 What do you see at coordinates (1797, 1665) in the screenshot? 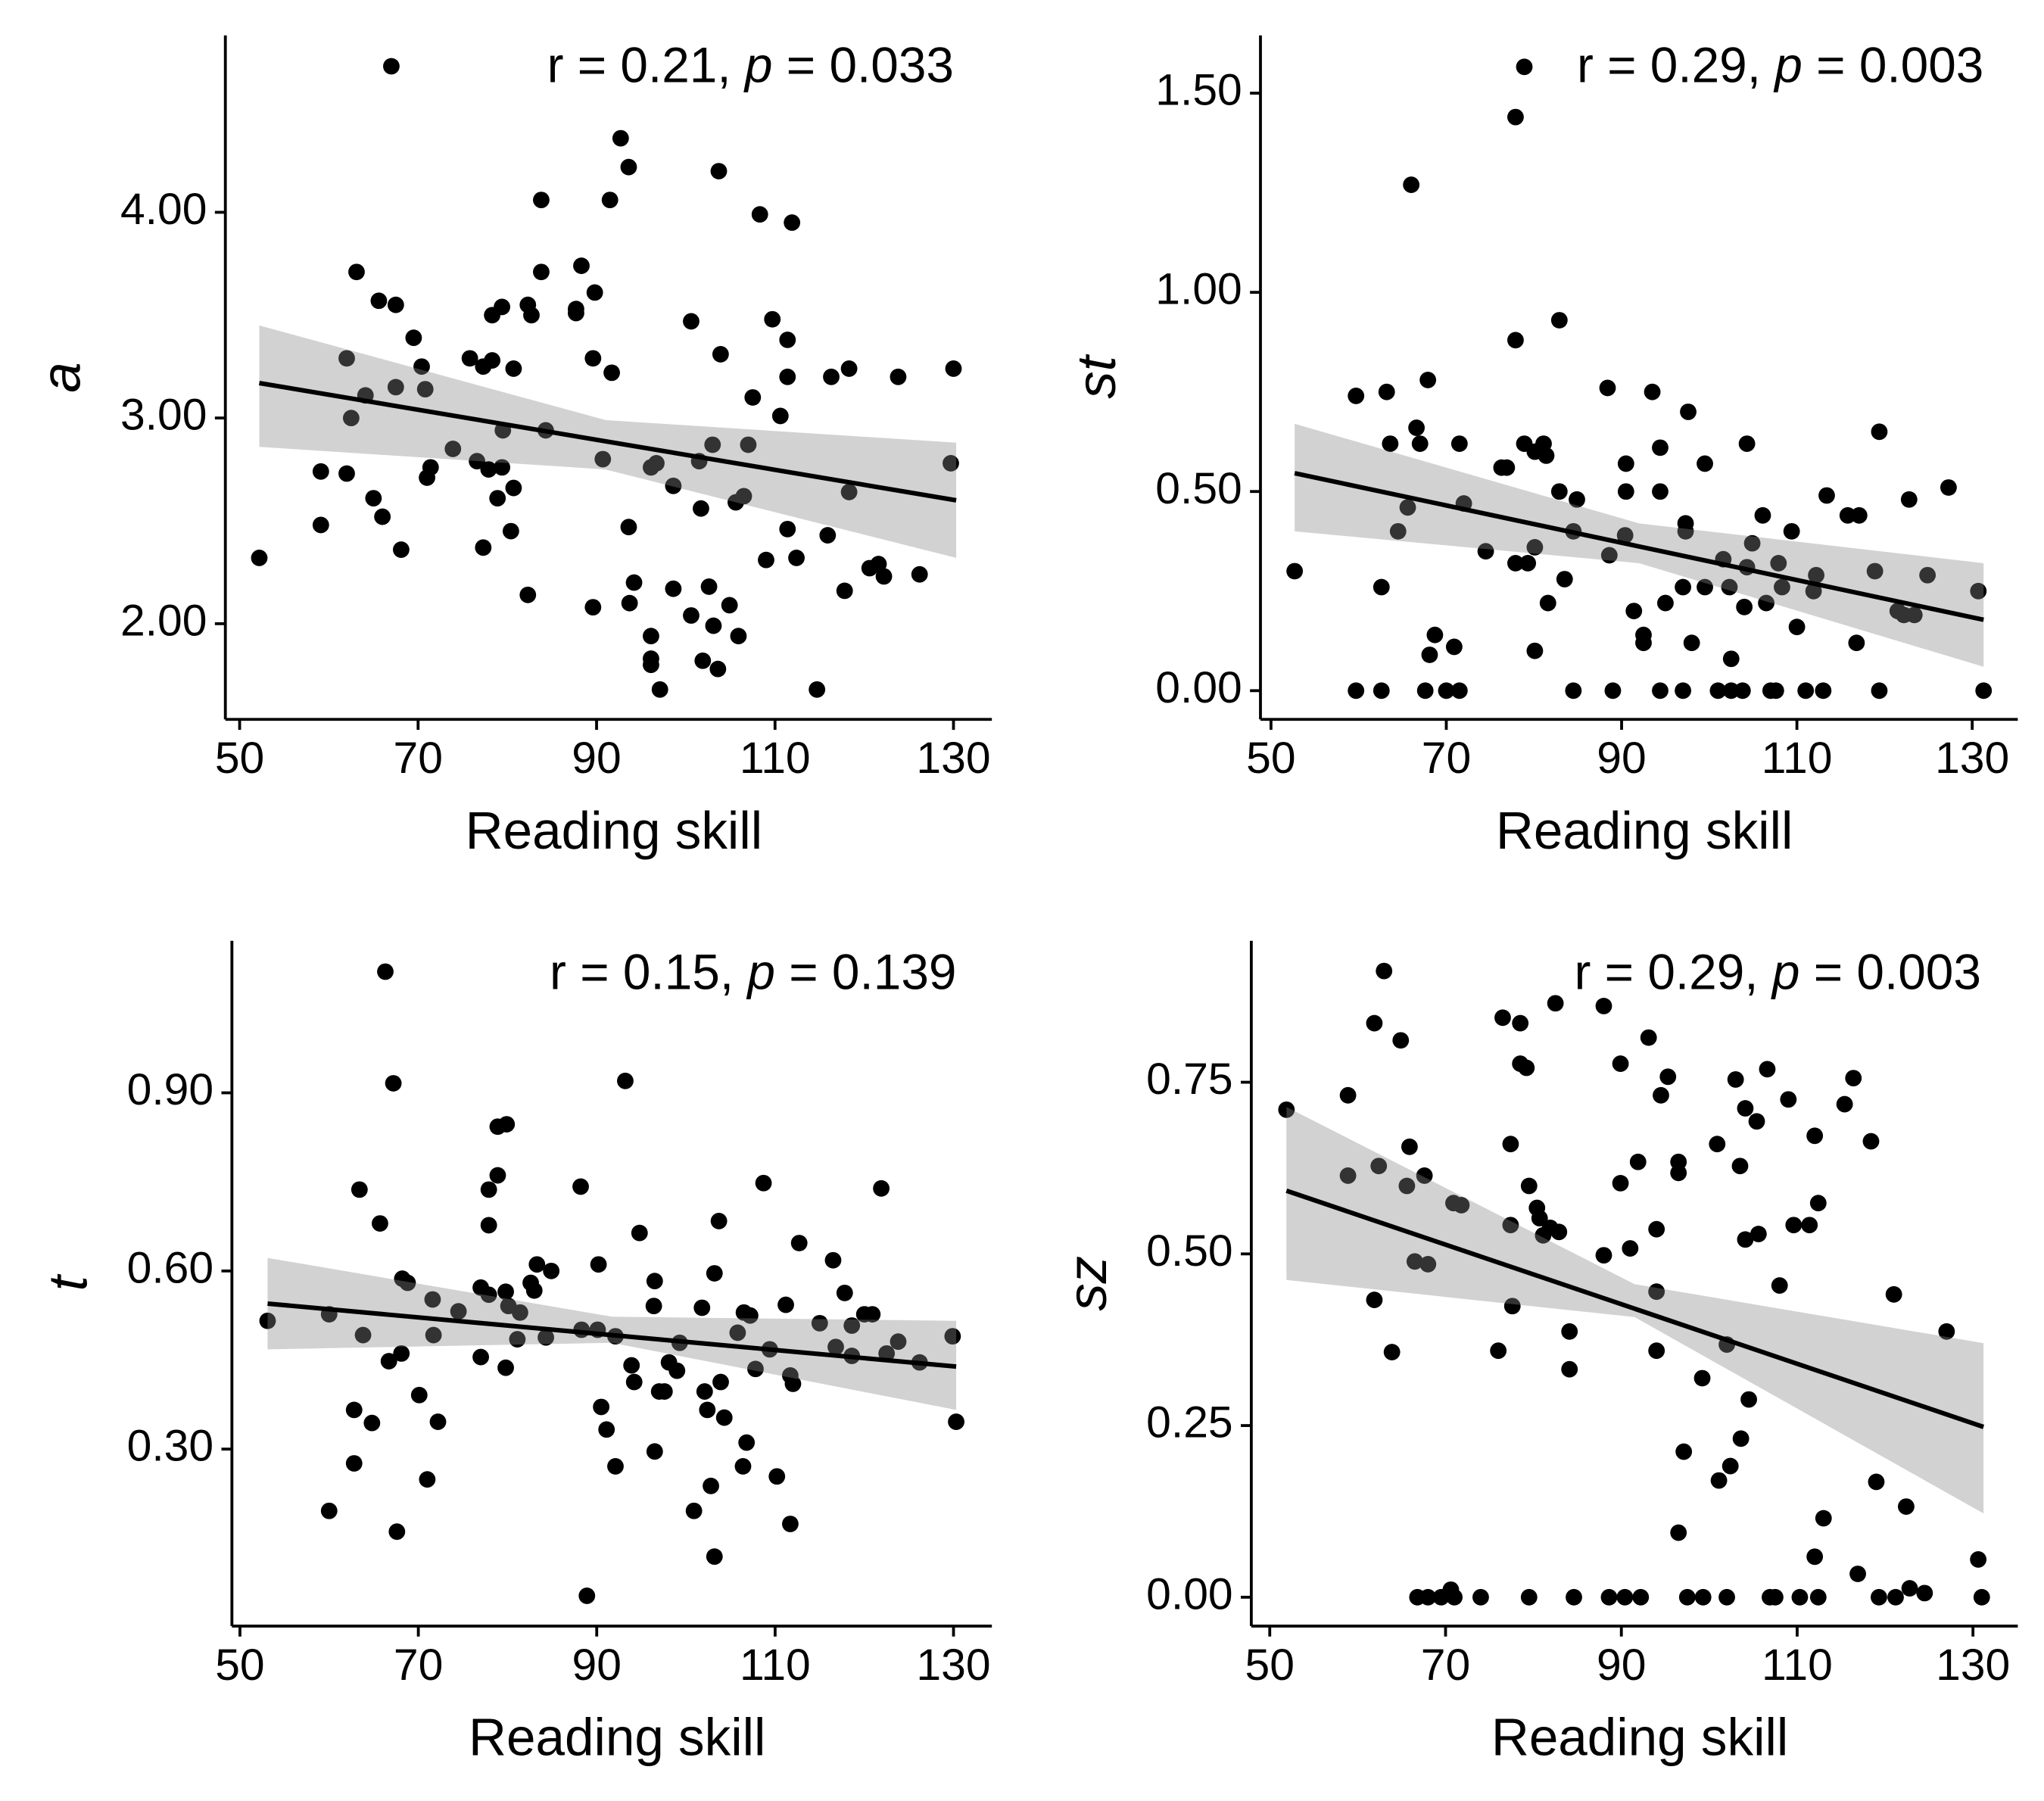
I see `x-tick-label: 110` at bounding box center [1797, 1665].